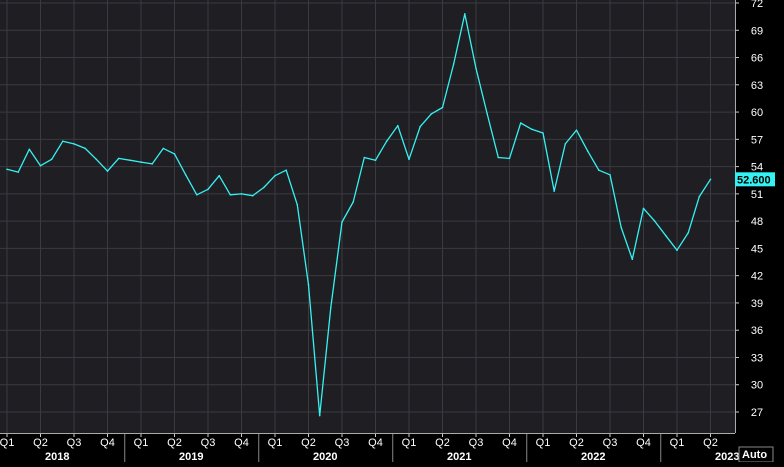  I want to click on y-tick-label: 72, so click(757, 5).